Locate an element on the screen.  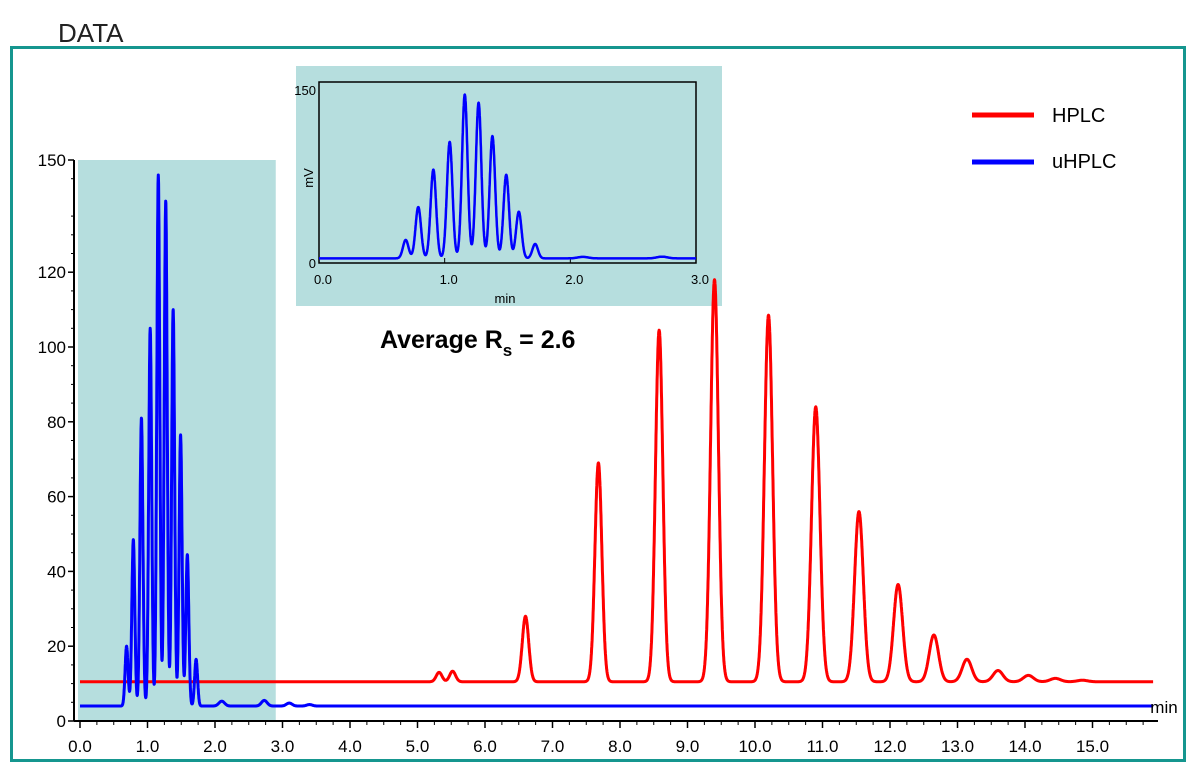
inset-x-tick-label: 1.0 is located at coordinates (449, 279).